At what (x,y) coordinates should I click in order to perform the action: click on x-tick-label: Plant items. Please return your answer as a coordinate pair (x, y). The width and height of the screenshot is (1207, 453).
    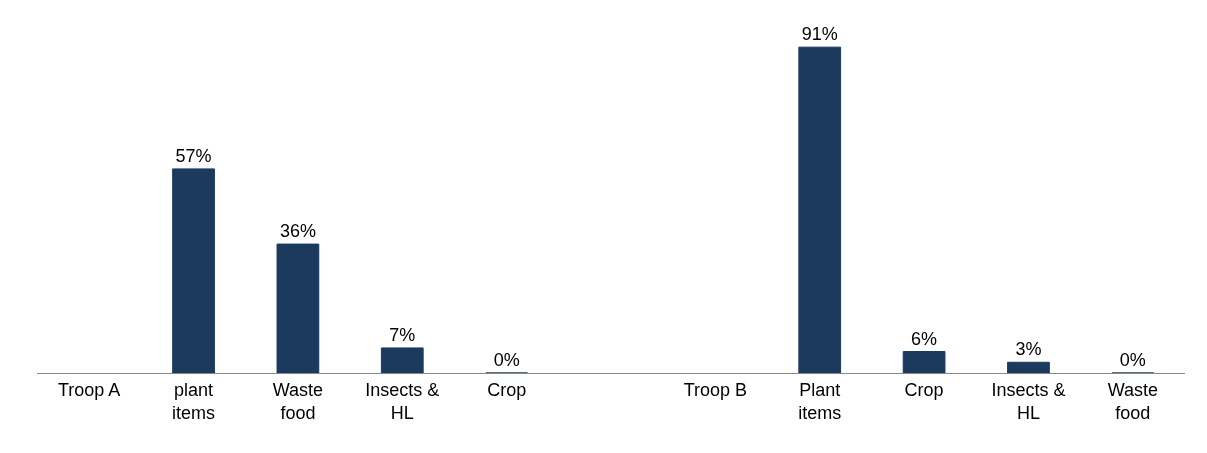
    Looking at the image, I should click on (820, 401).